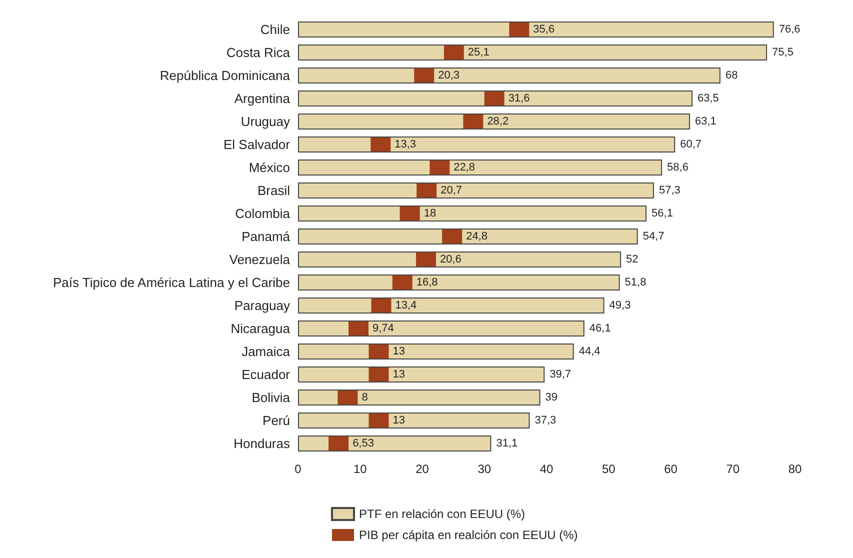 This screenshot has height=558, width=853. I want to click on data-label: 76,6, so click(789, 30).